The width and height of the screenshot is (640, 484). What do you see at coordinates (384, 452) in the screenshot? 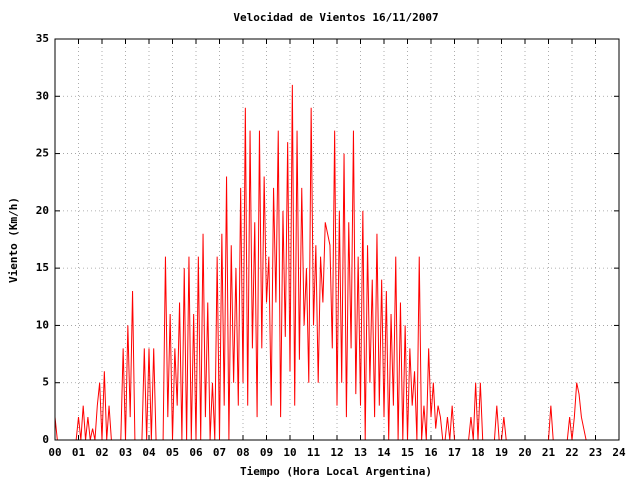
I see `x-tick-label: 14` at bounding box center [384, 452].